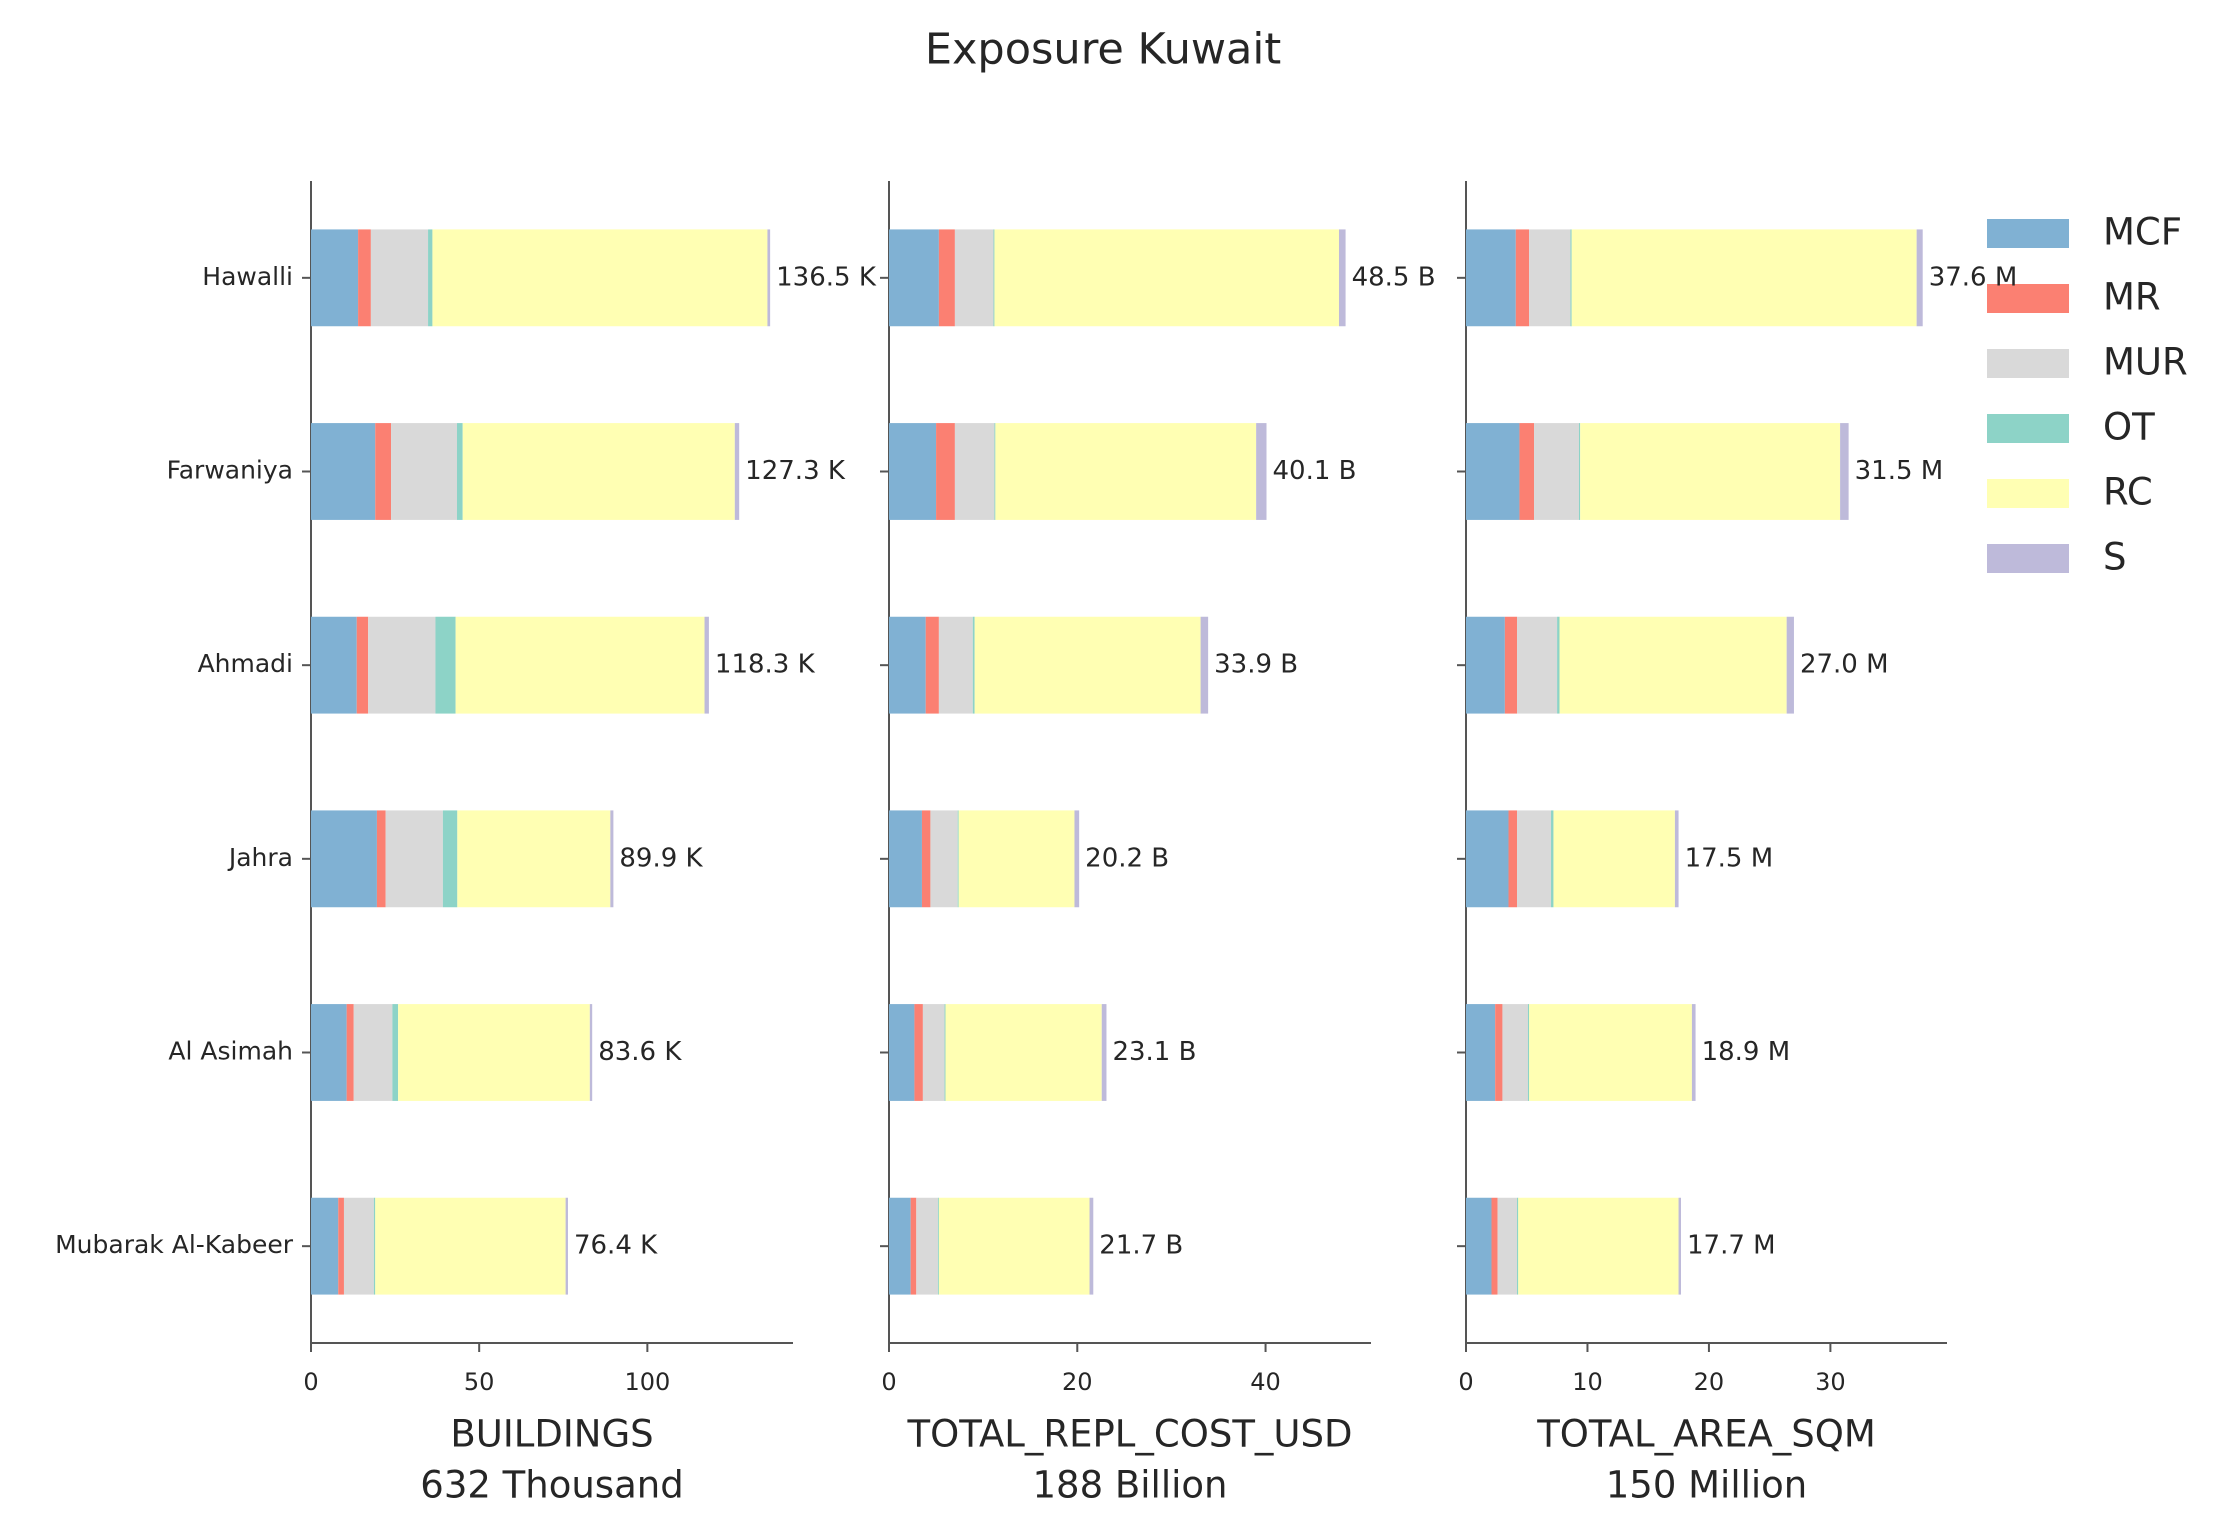 This screenshot has width=2227, height=1534. Describe the element at coordinates (1729, 858) in the screenshot. I see `total-label: 17.5 M` at that location.